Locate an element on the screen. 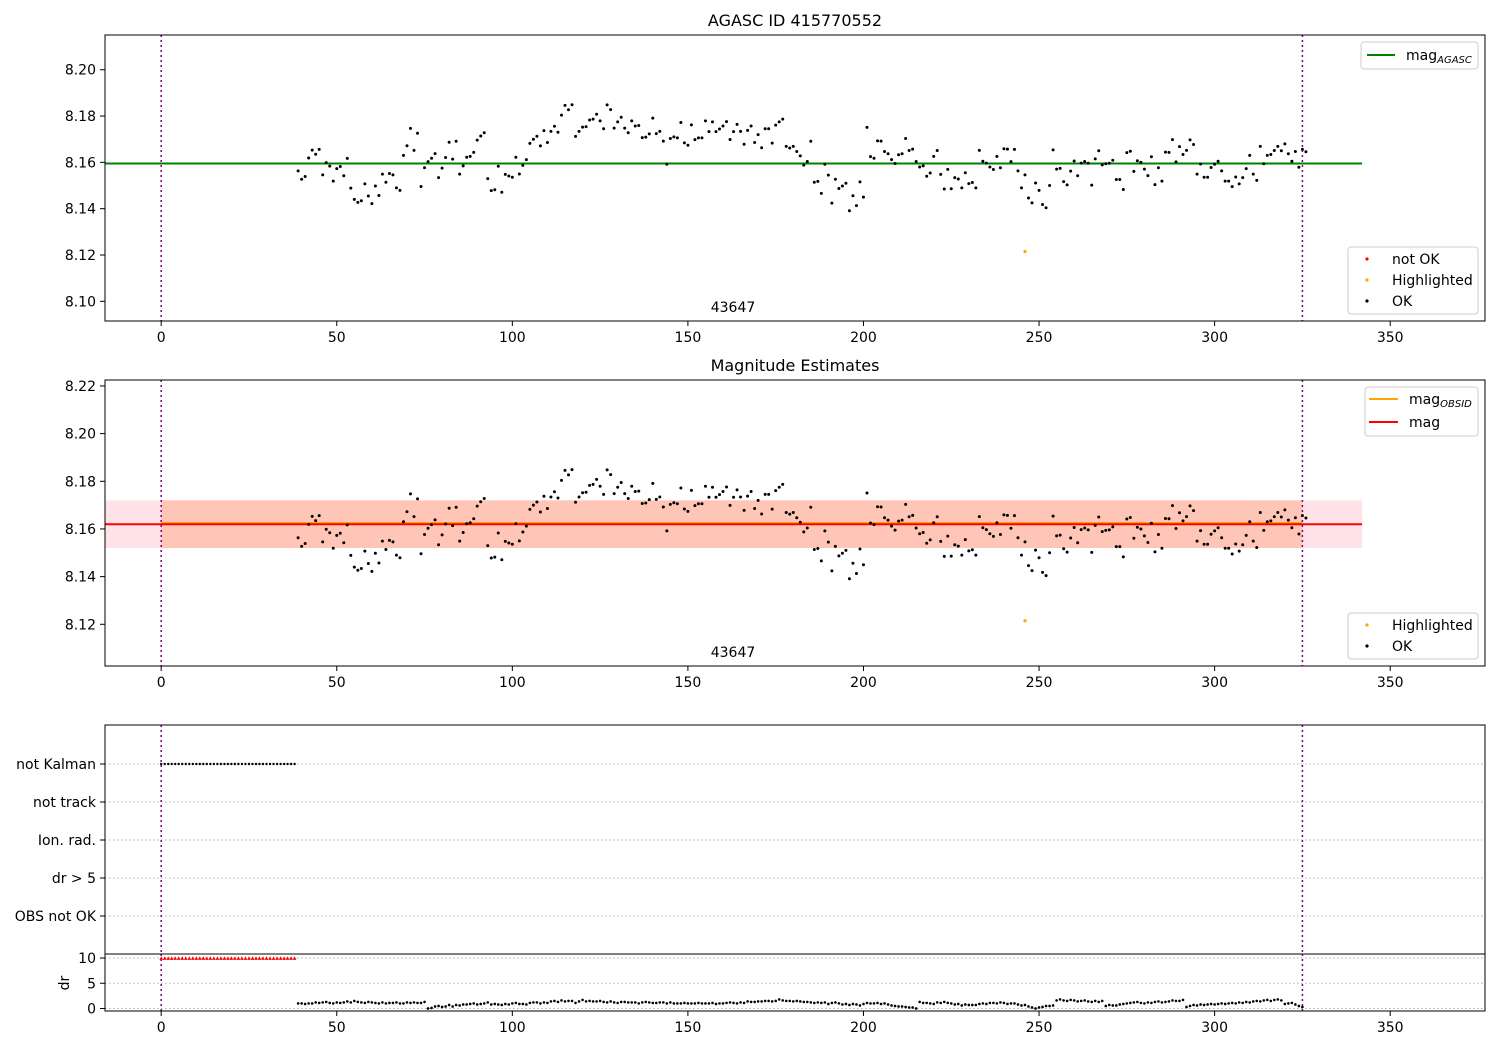  panel-1-legend-points: not OK Highlighted OK is located at coordinates (1413, 280).